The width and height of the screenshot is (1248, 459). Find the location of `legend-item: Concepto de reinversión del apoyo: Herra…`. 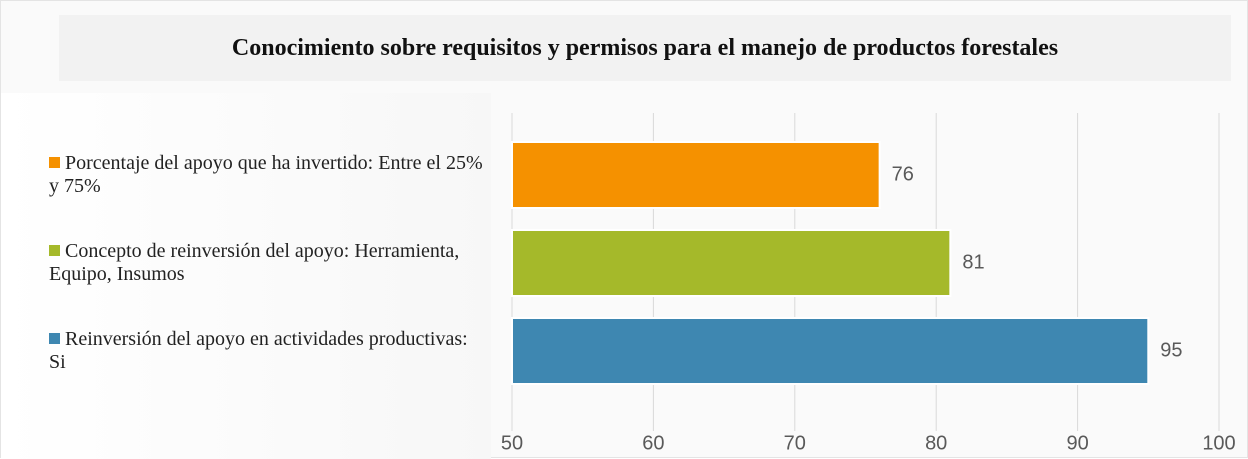

legend-item: Concepto de reinversión del apoyo: Herra… is located at coordinates (269, 263).